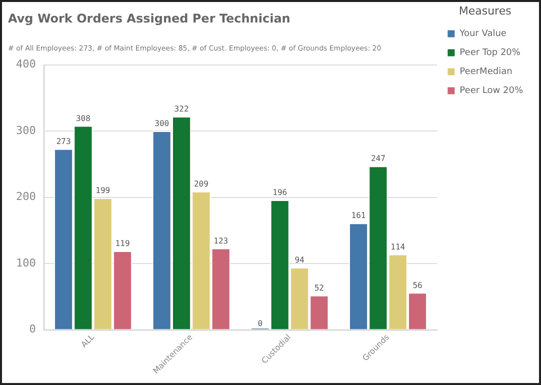 This screenshot has height=385, width=541. I want to click on x-tick-label: ALL, so click(87, 341).